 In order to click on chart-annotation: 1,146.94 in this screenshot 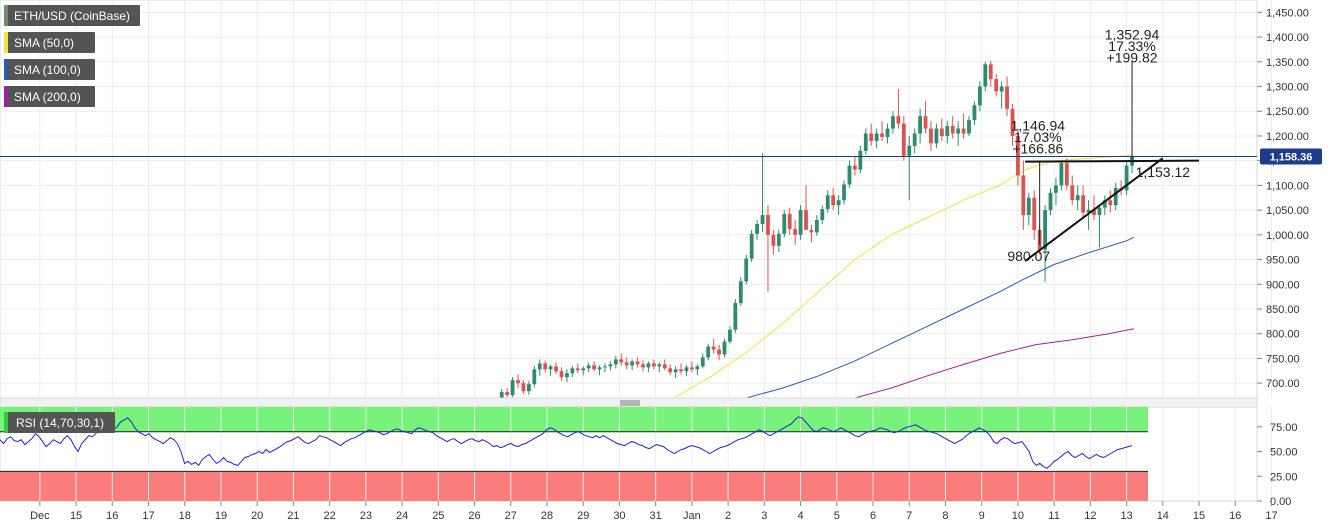, I will do `click(1038, 126)`.